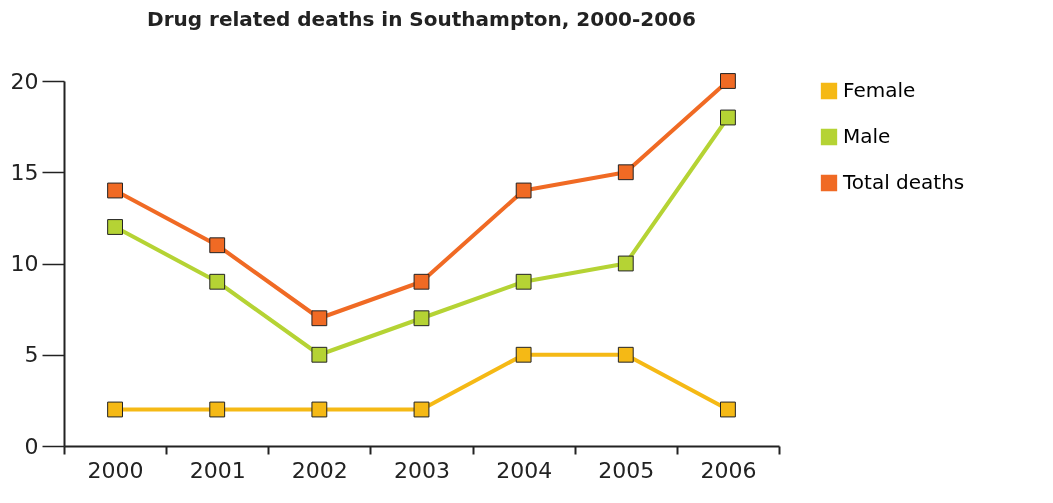 The image size is (1053, 503). What do you see at coordinates (31, 355) in the screenshot?
I see `y-tick-label: 5` at bounding box center [31, 355].